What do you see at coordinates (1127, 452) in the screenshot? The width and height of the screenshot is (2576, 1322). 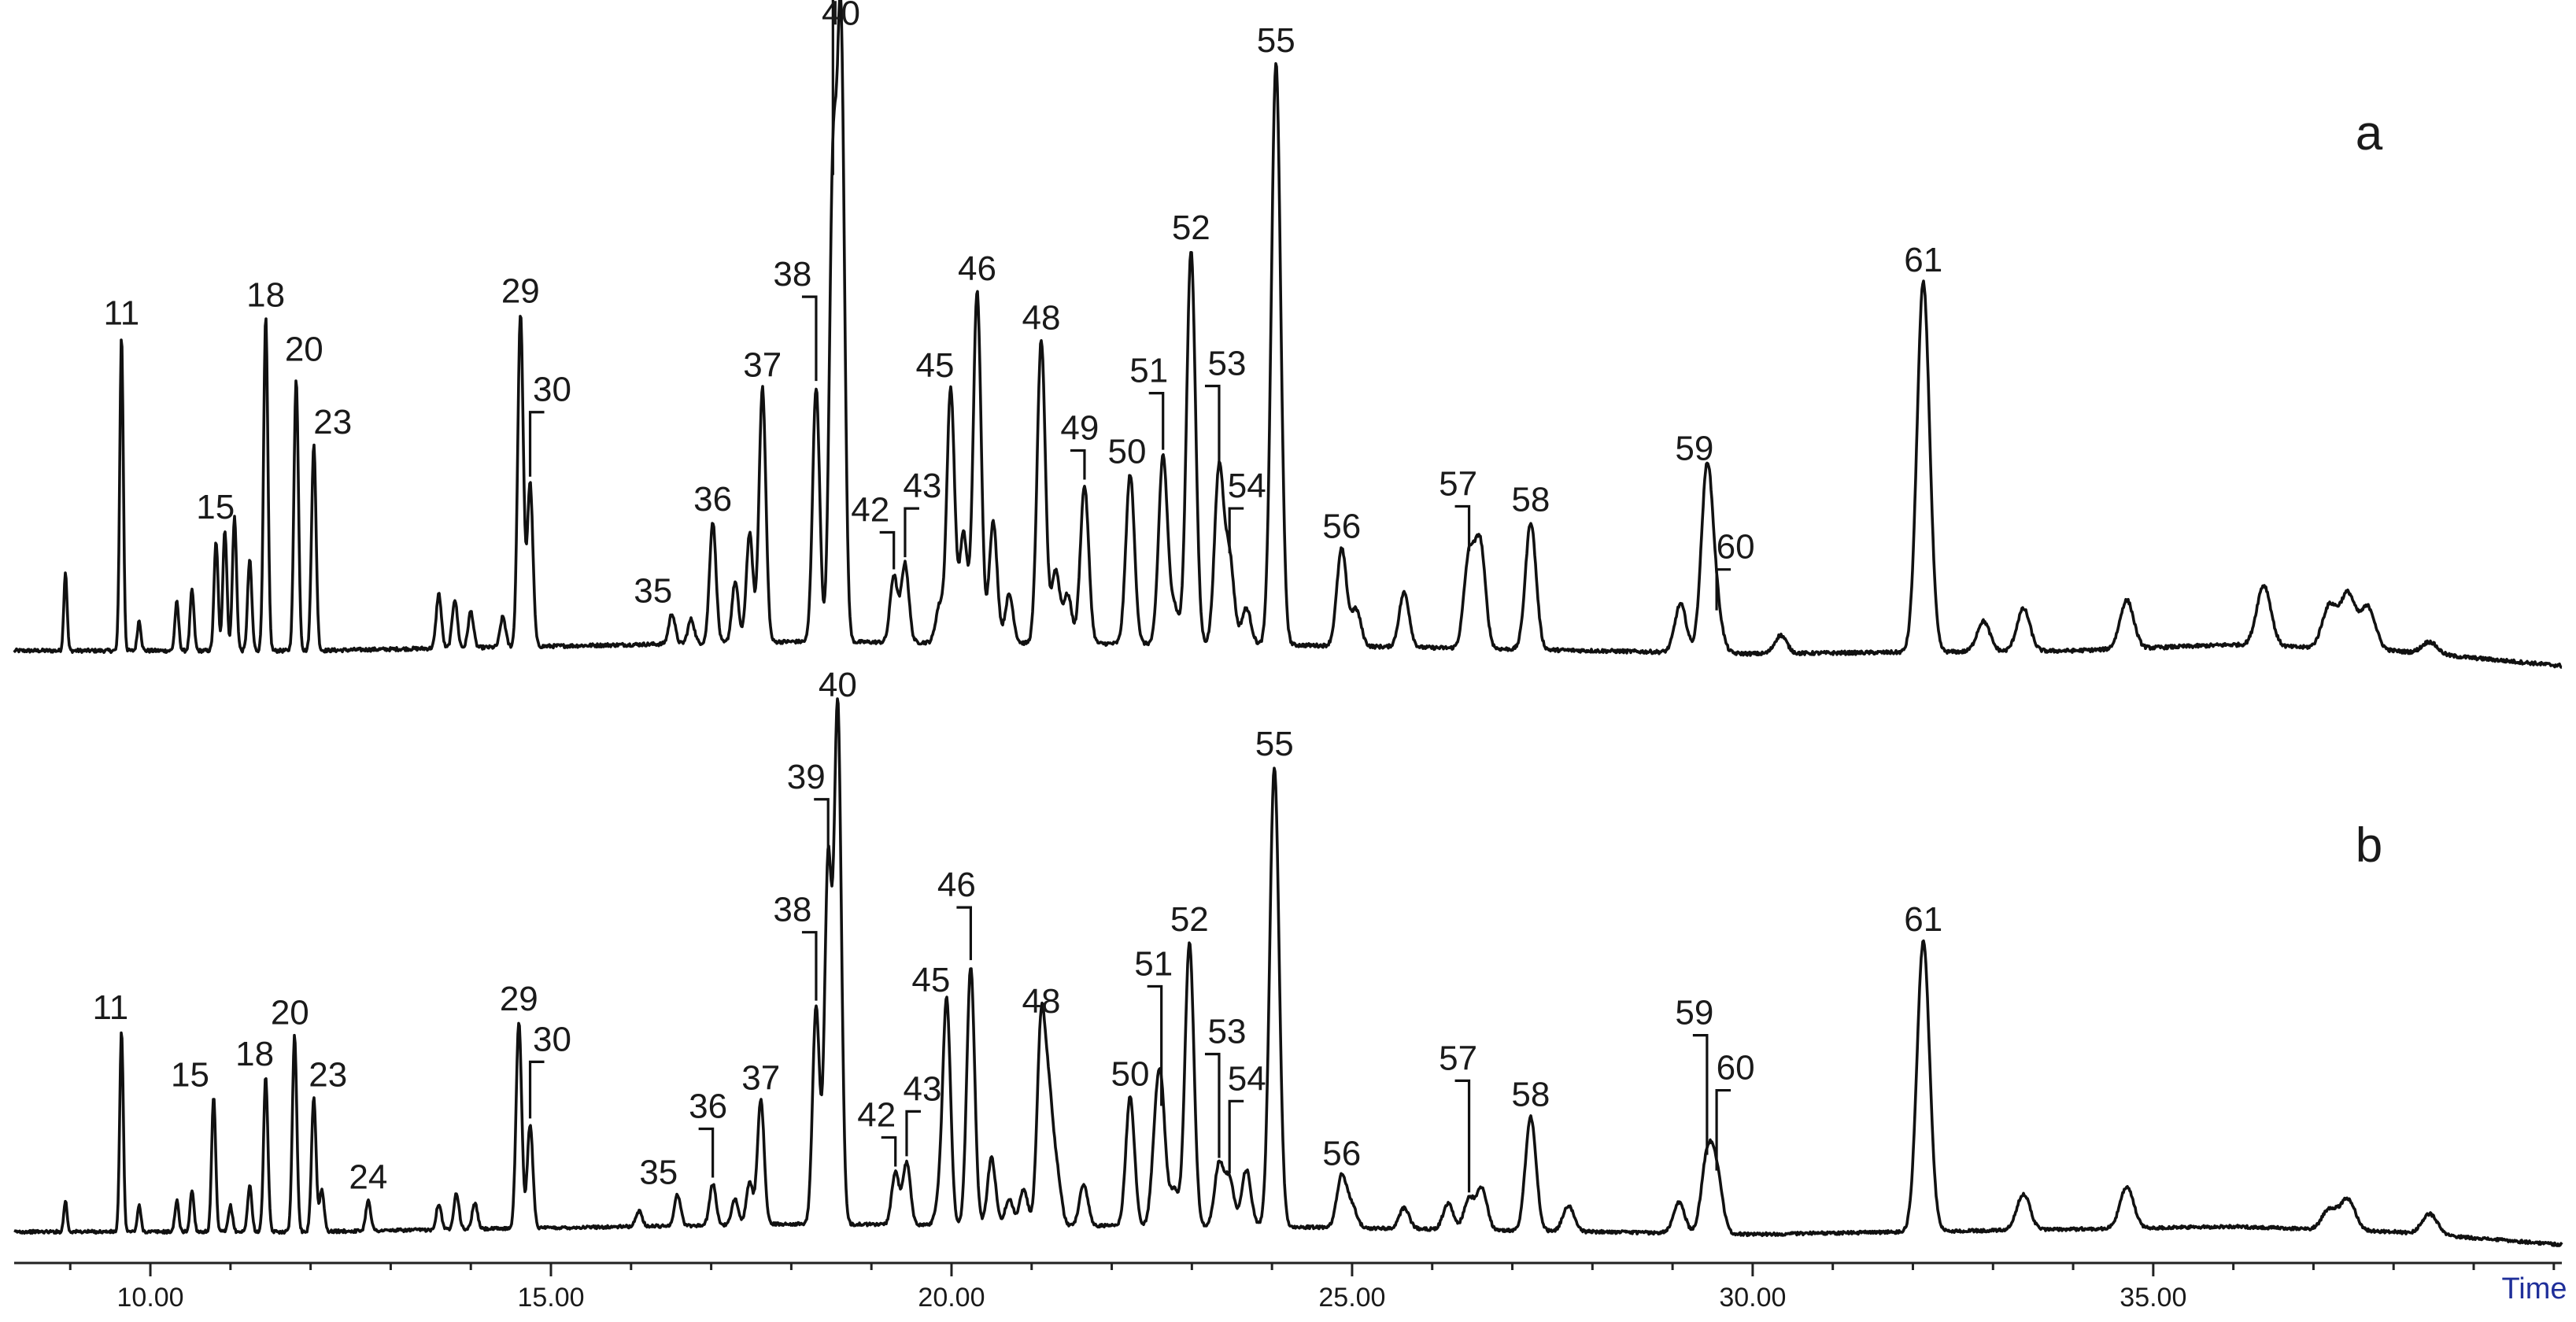 I see `peak-label-a-50: 50` at bounding box center [1127, 452].